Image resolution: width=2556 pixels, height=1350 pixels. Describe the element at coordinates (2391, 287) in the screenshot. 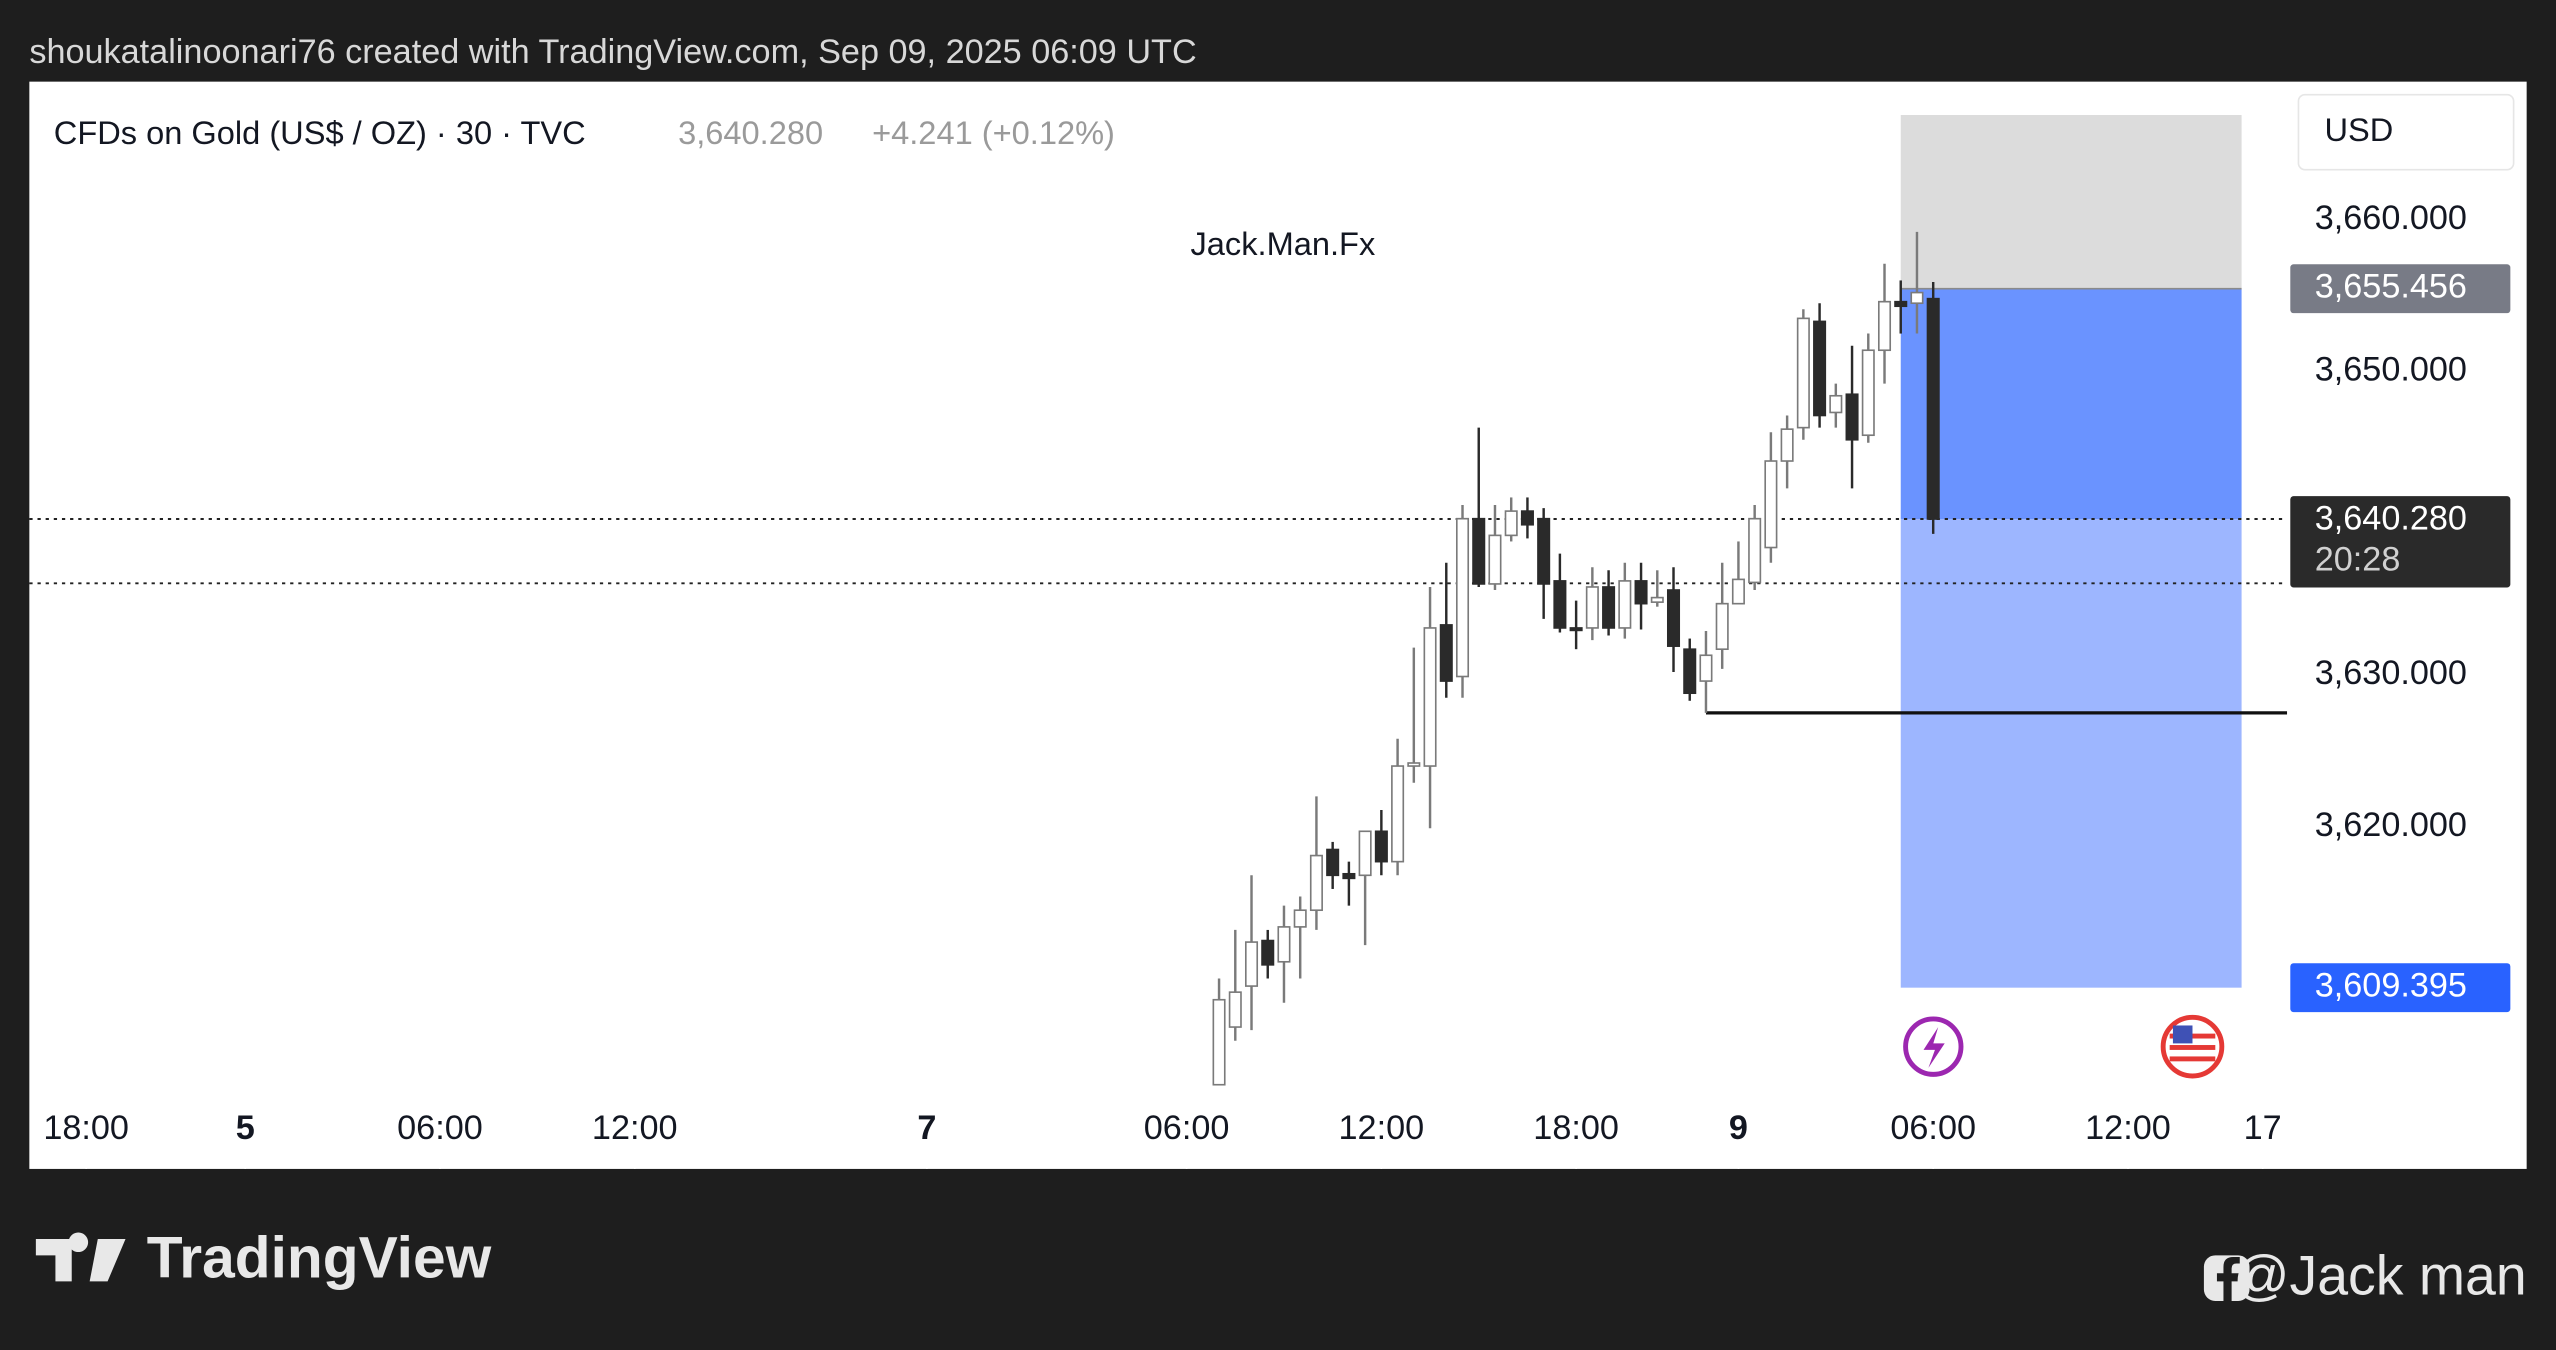

I see `price-badge-label: 3,655.456` at that location.